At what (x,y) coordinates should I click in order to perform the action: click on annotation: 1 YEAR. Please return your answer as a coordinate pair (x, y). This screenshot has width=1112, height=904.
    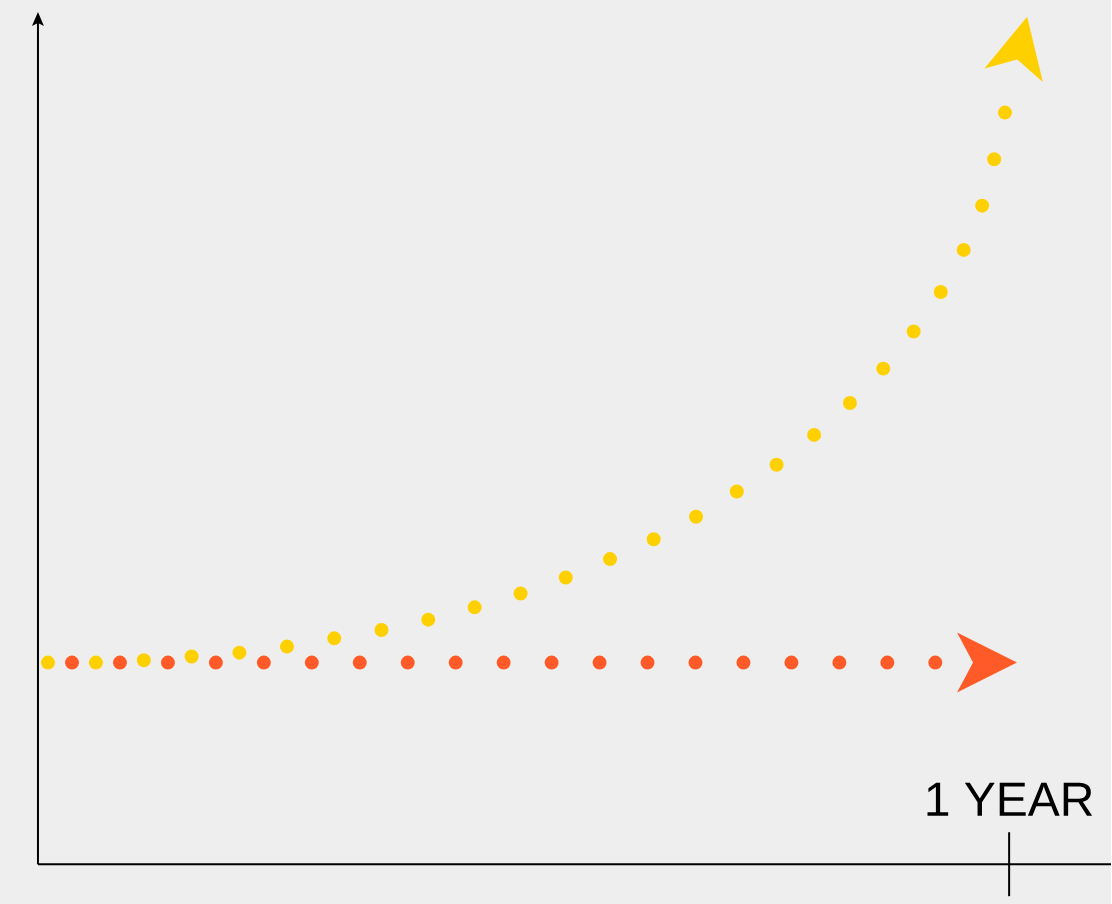
    Looking at the image, I should click on (1010, 799).